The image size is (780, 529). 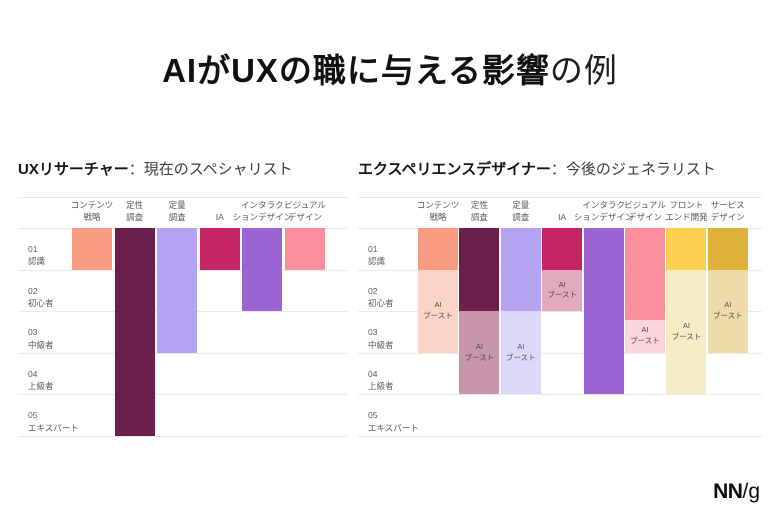 What do you see at coordinates (41, 344) in the screenshot?
I see `row-label-name: 中級者` at bounding box center [41, 344].